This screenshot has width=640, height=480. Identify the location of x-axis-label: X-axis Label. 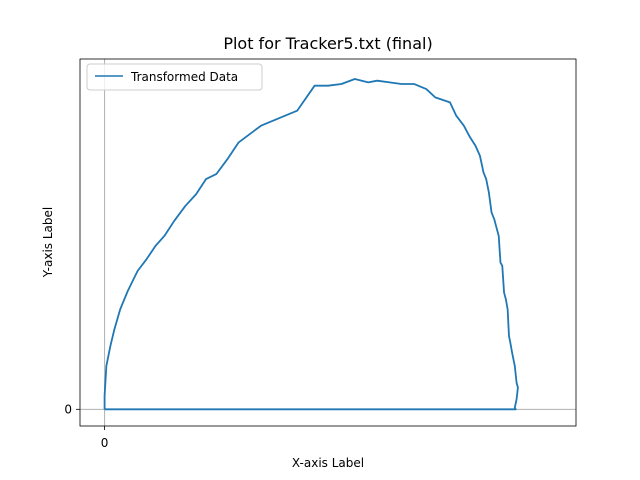
(328, 463).